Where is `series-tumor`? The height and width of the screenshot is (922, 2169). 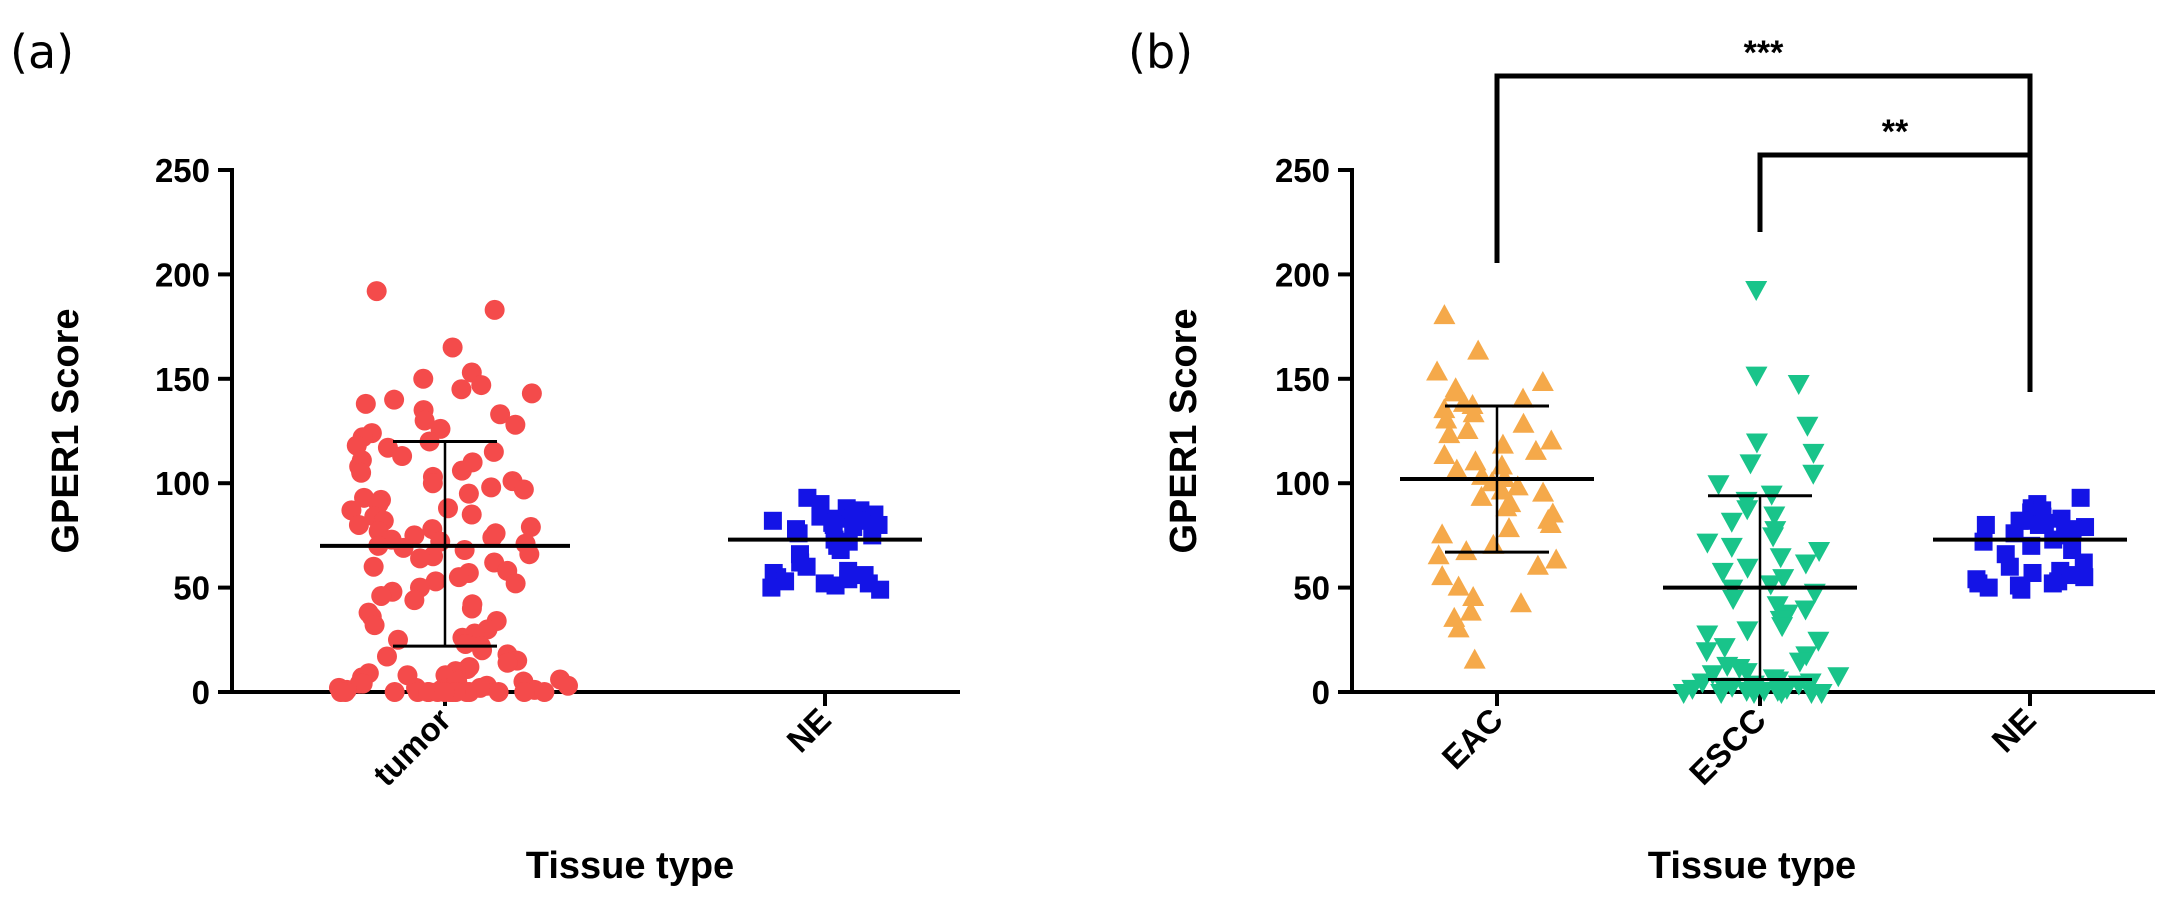 series-tumor is located at coordinates (449, 491).